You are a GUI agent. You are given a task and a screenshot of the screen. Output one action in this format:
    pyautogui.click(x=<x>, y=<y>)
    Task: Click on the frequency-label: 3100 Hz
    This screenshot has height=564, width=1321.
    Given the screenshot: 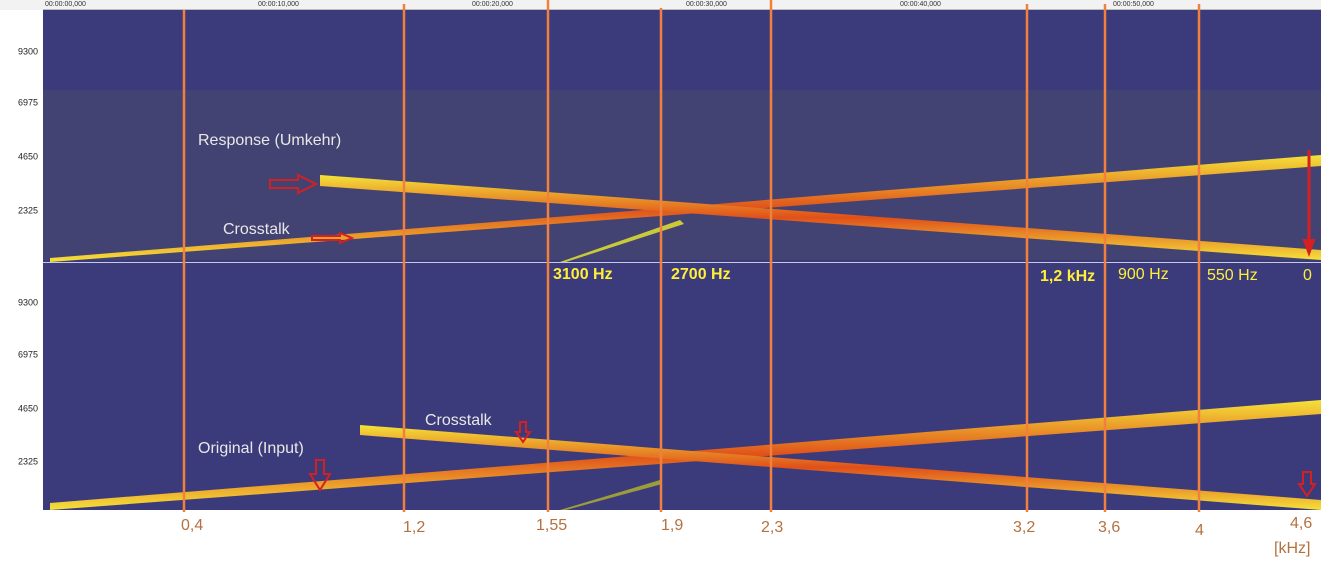 What is the action you would take?
    pyautogui.click(x=583, y=274)
    